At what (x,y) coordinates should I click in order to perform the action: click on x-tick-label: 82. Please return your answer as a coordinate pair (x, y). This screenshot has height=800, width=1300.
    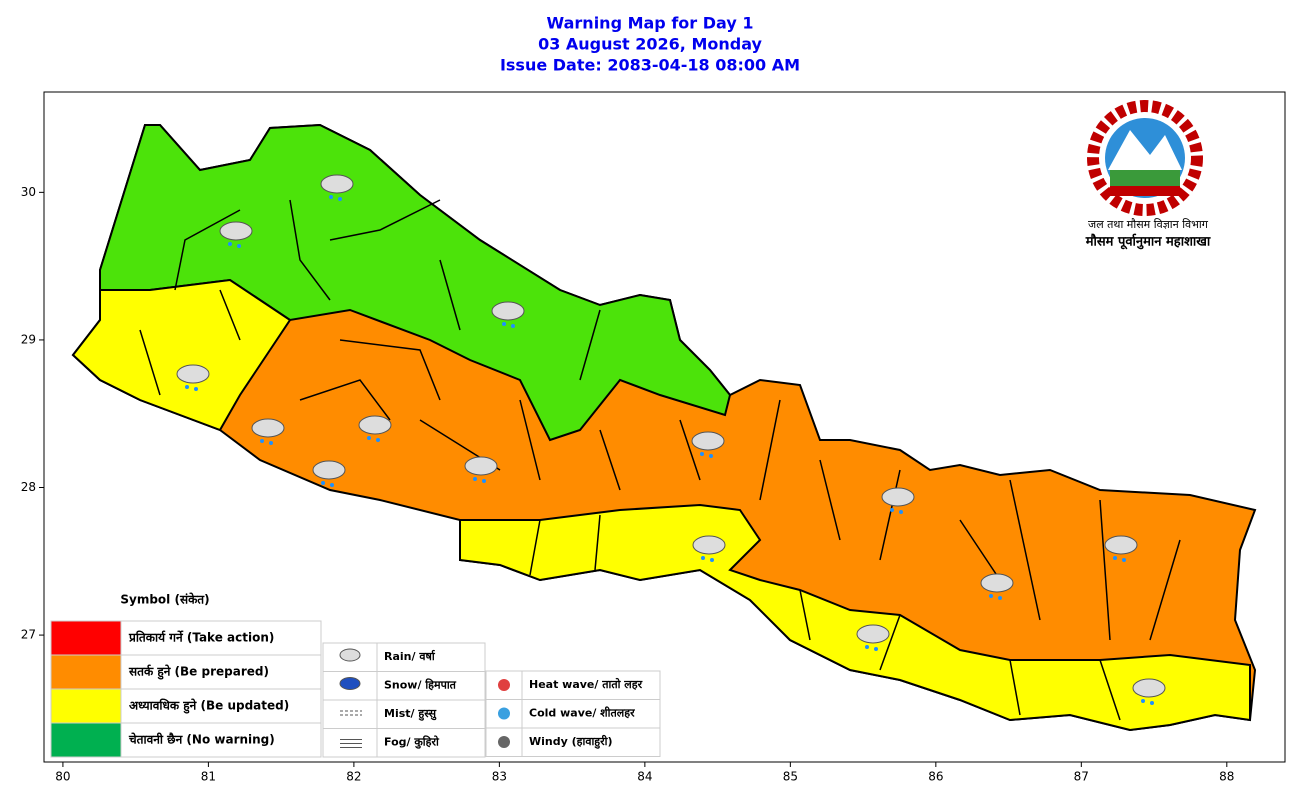
    Looking at the image, I should click on (353, 777).